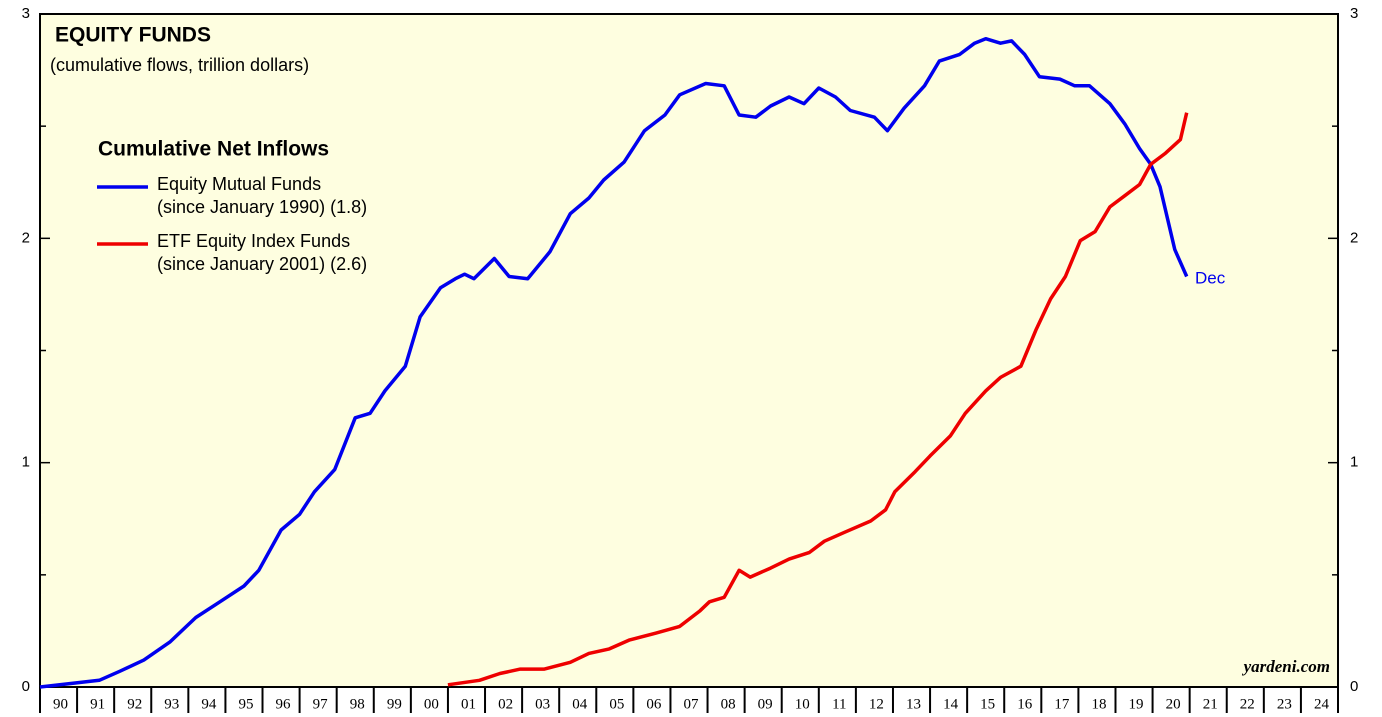 This screenshot has width=1382, height=717. What do you see at coordinates (468, 704) in the screenshot?
I see `x-tick-label: 01` at bounding box center [468, 704].